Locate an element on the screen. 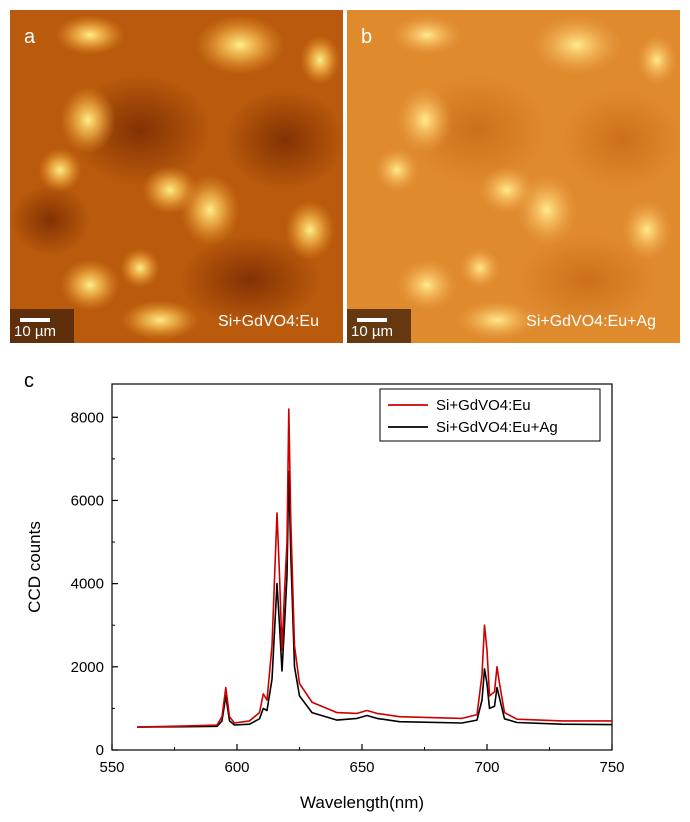 The image size is (690, 822). legend-label: Si+GdVO4:Eu is located at coordinates (483, 405).